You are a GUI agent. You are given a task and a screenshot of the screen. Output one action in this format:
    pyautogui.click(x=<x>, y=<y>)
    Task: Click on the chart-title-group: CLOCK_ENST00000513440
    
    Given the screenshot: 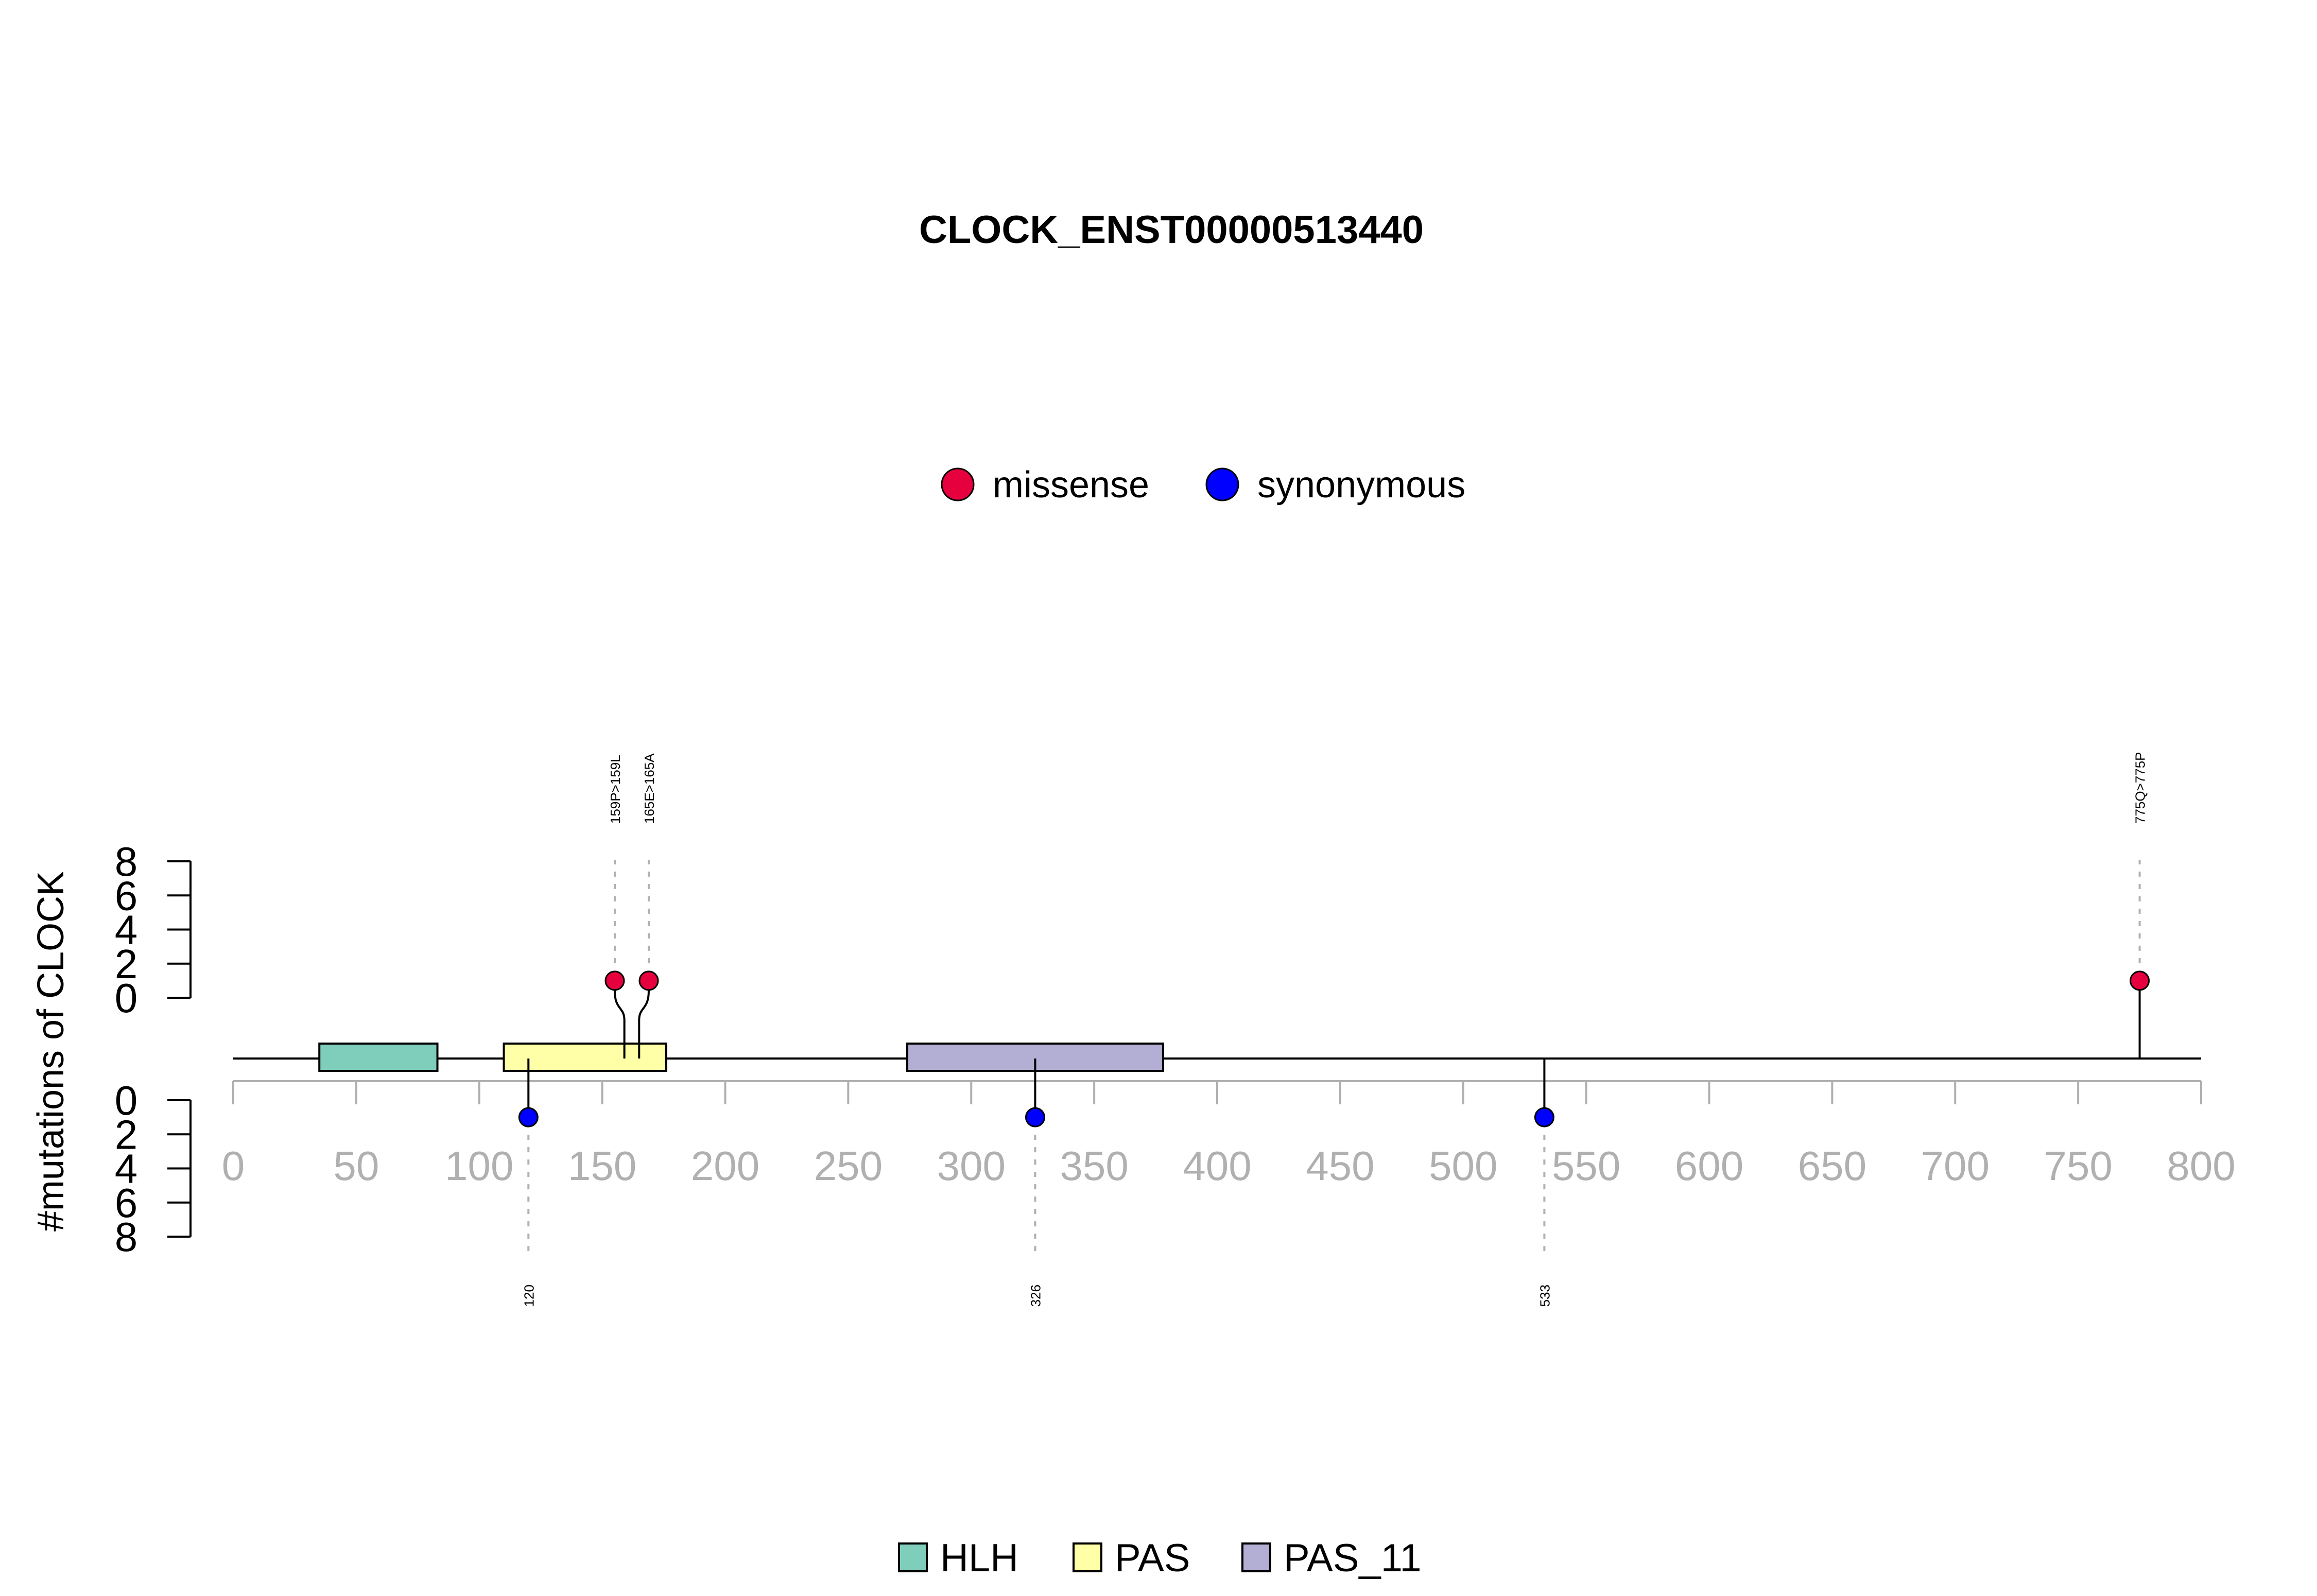 What is the action you would take?
    pyautogui.click(x=1171, y=230)
    